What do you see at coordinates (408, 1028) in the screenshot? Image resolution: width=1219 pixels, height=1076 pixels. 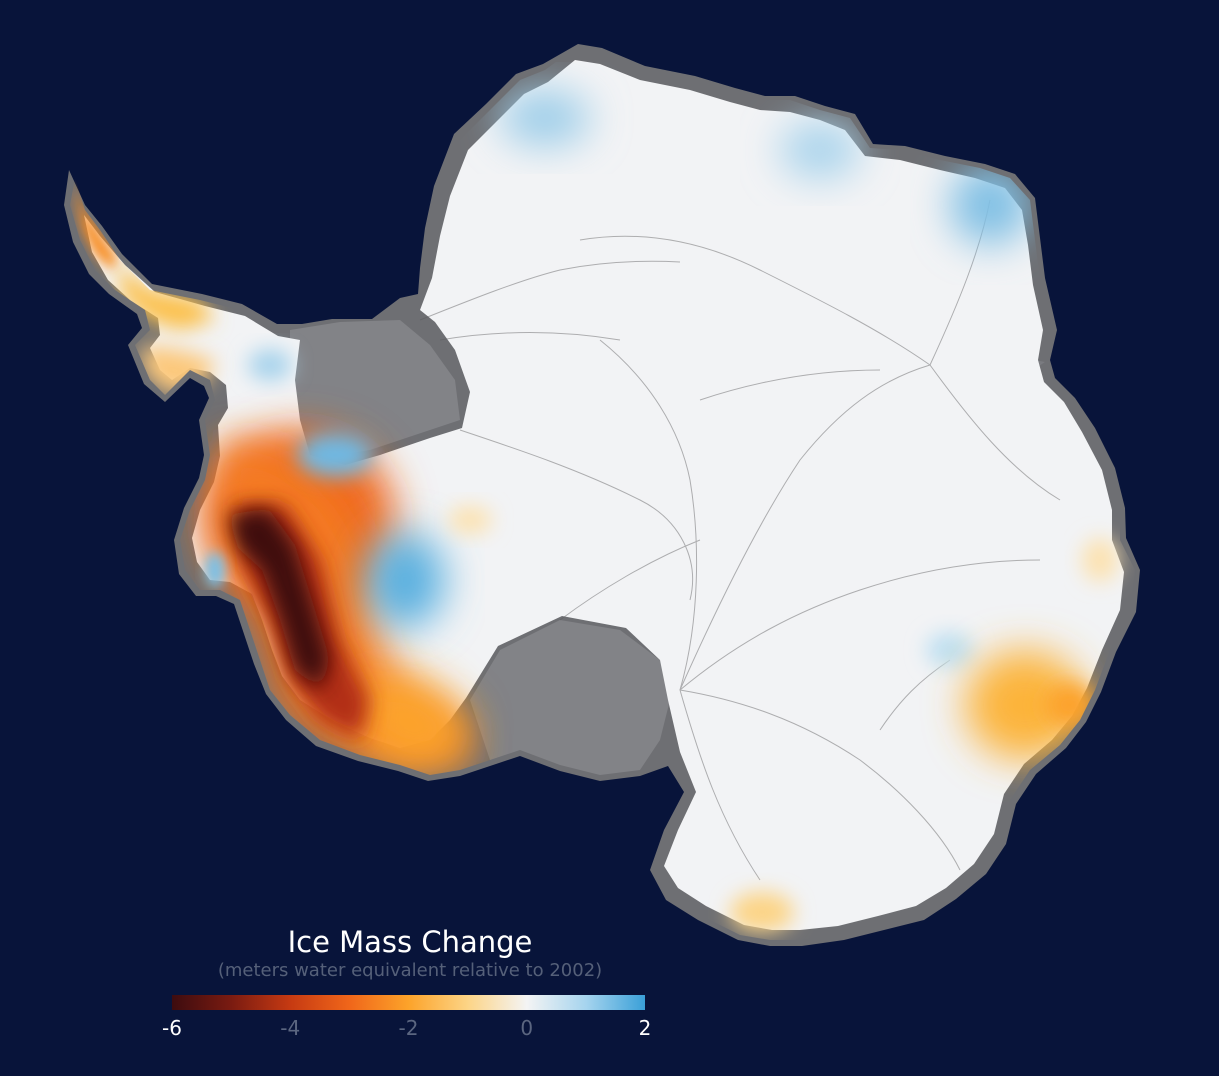 I see `legend-tick-label: -2` at bounding box center [408, 1028].